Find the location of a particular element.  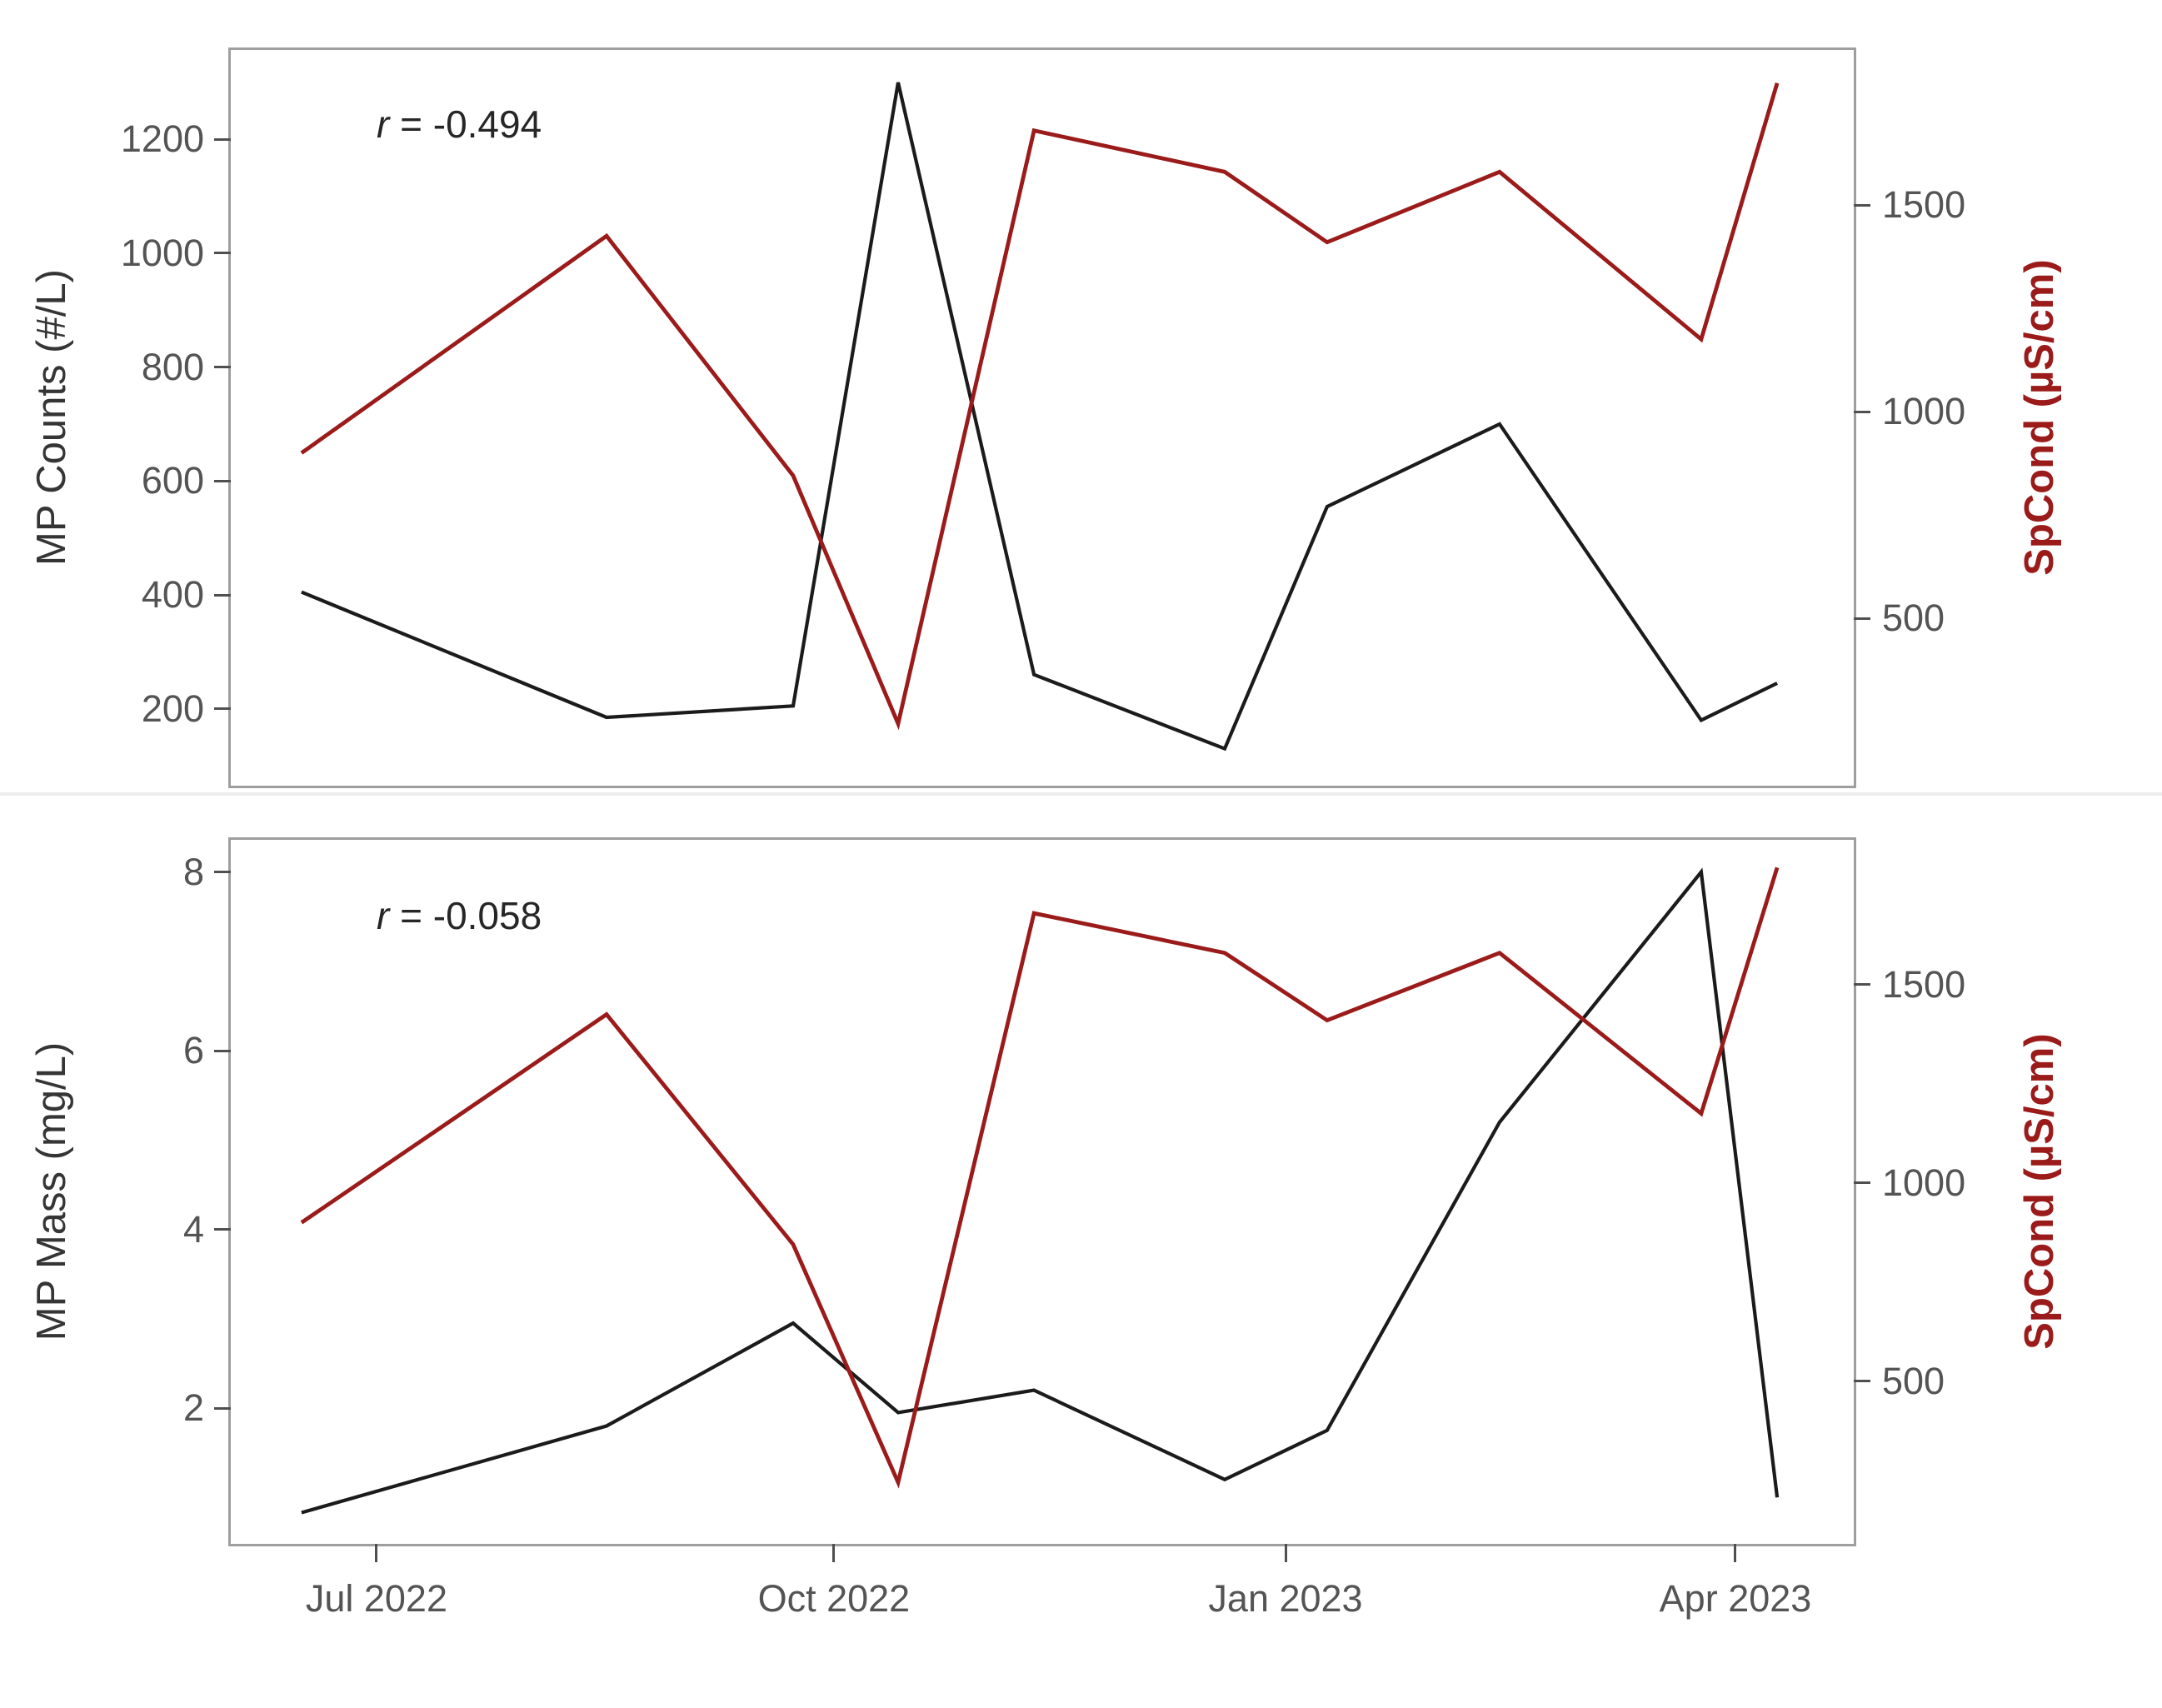

y-tick-label-left: 400 is located at coordinates (172, 595).